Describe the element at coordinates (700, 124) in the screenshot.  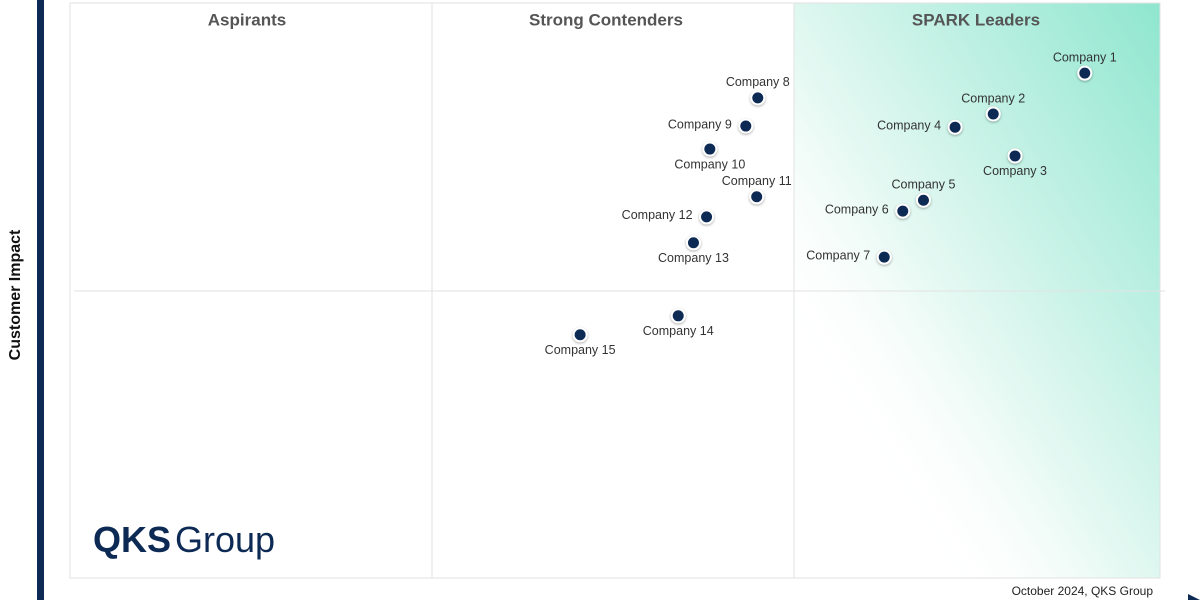
I see `point-label: Company 9` at that location.